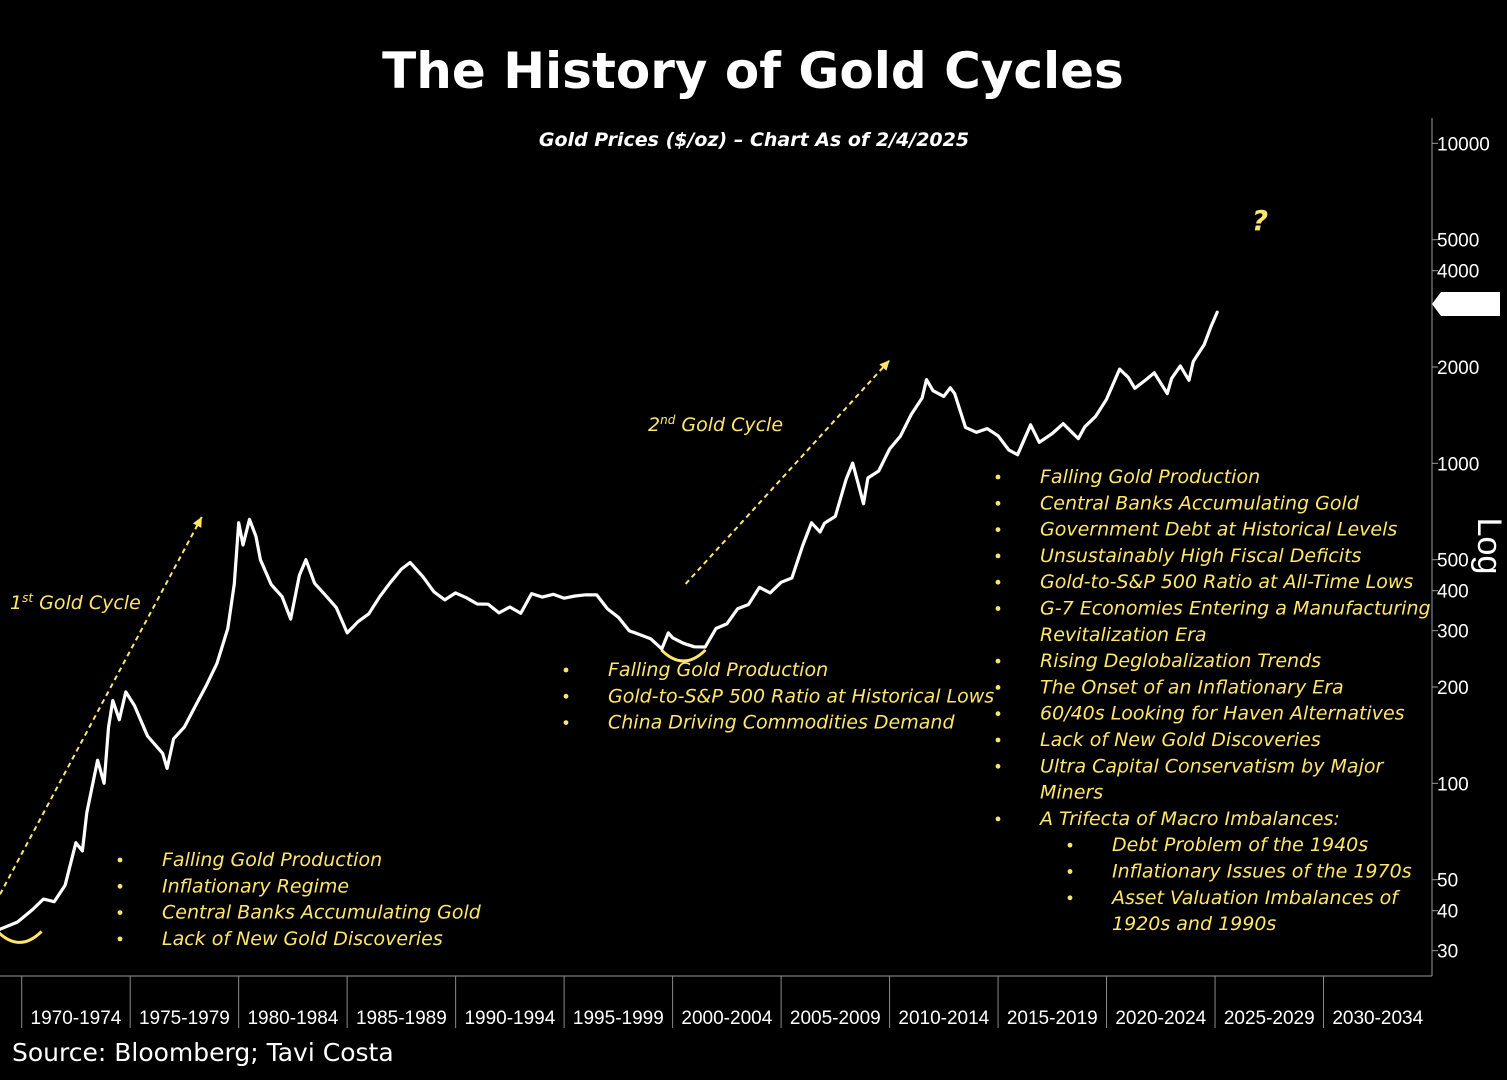 This screenshot has width=1507, height=1080. What do you see at coordinates (1458, 241) in the screenshot?
I see `y-tick-label: 5000` at bounding box center [1458, 241].